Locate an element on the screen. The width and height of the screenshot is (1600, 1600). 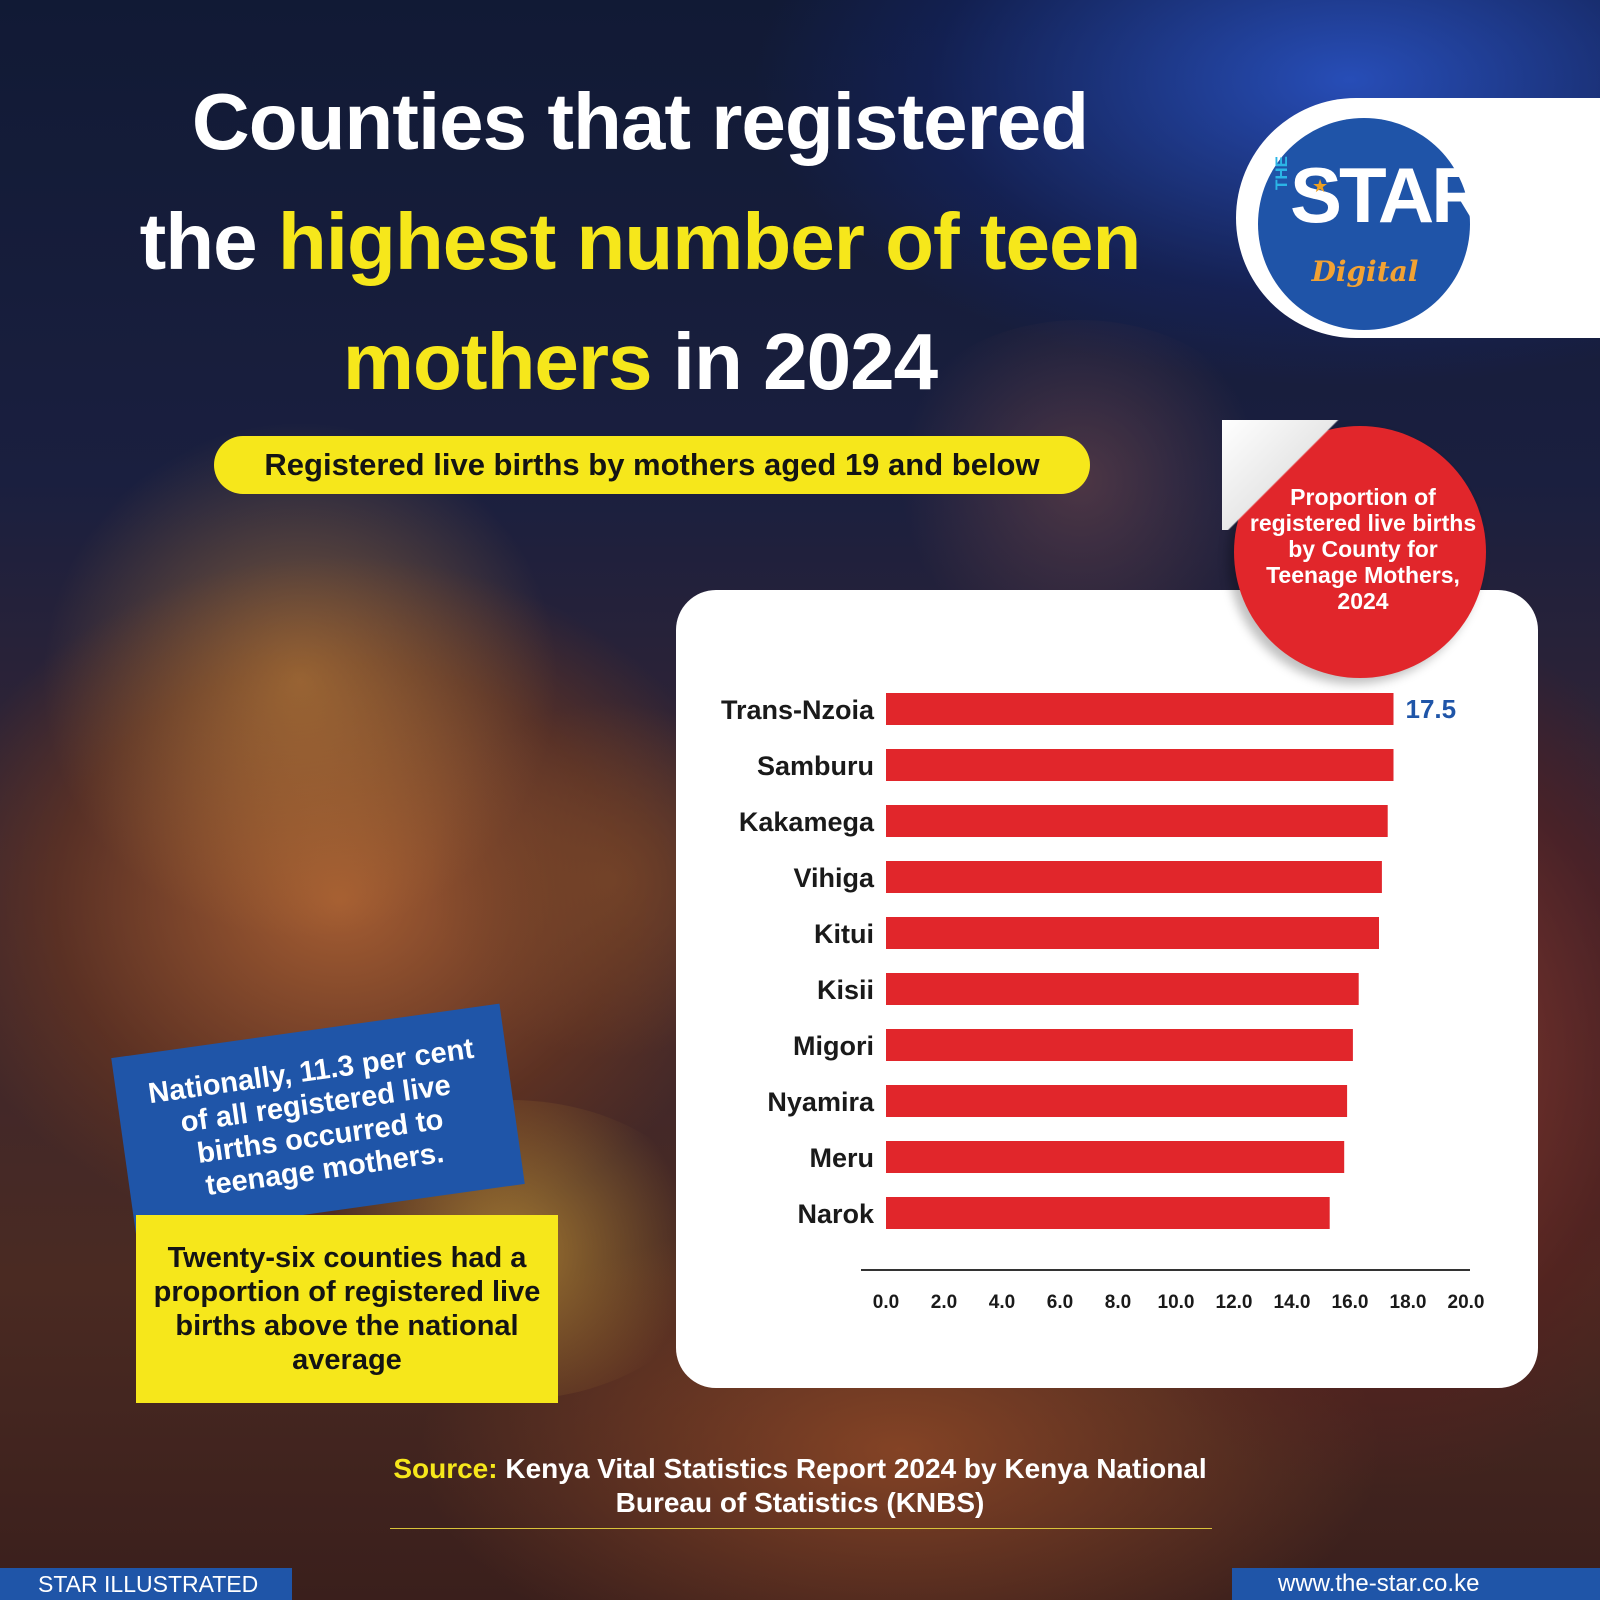
star-digital-logo is located at coordinates (1364, 224).